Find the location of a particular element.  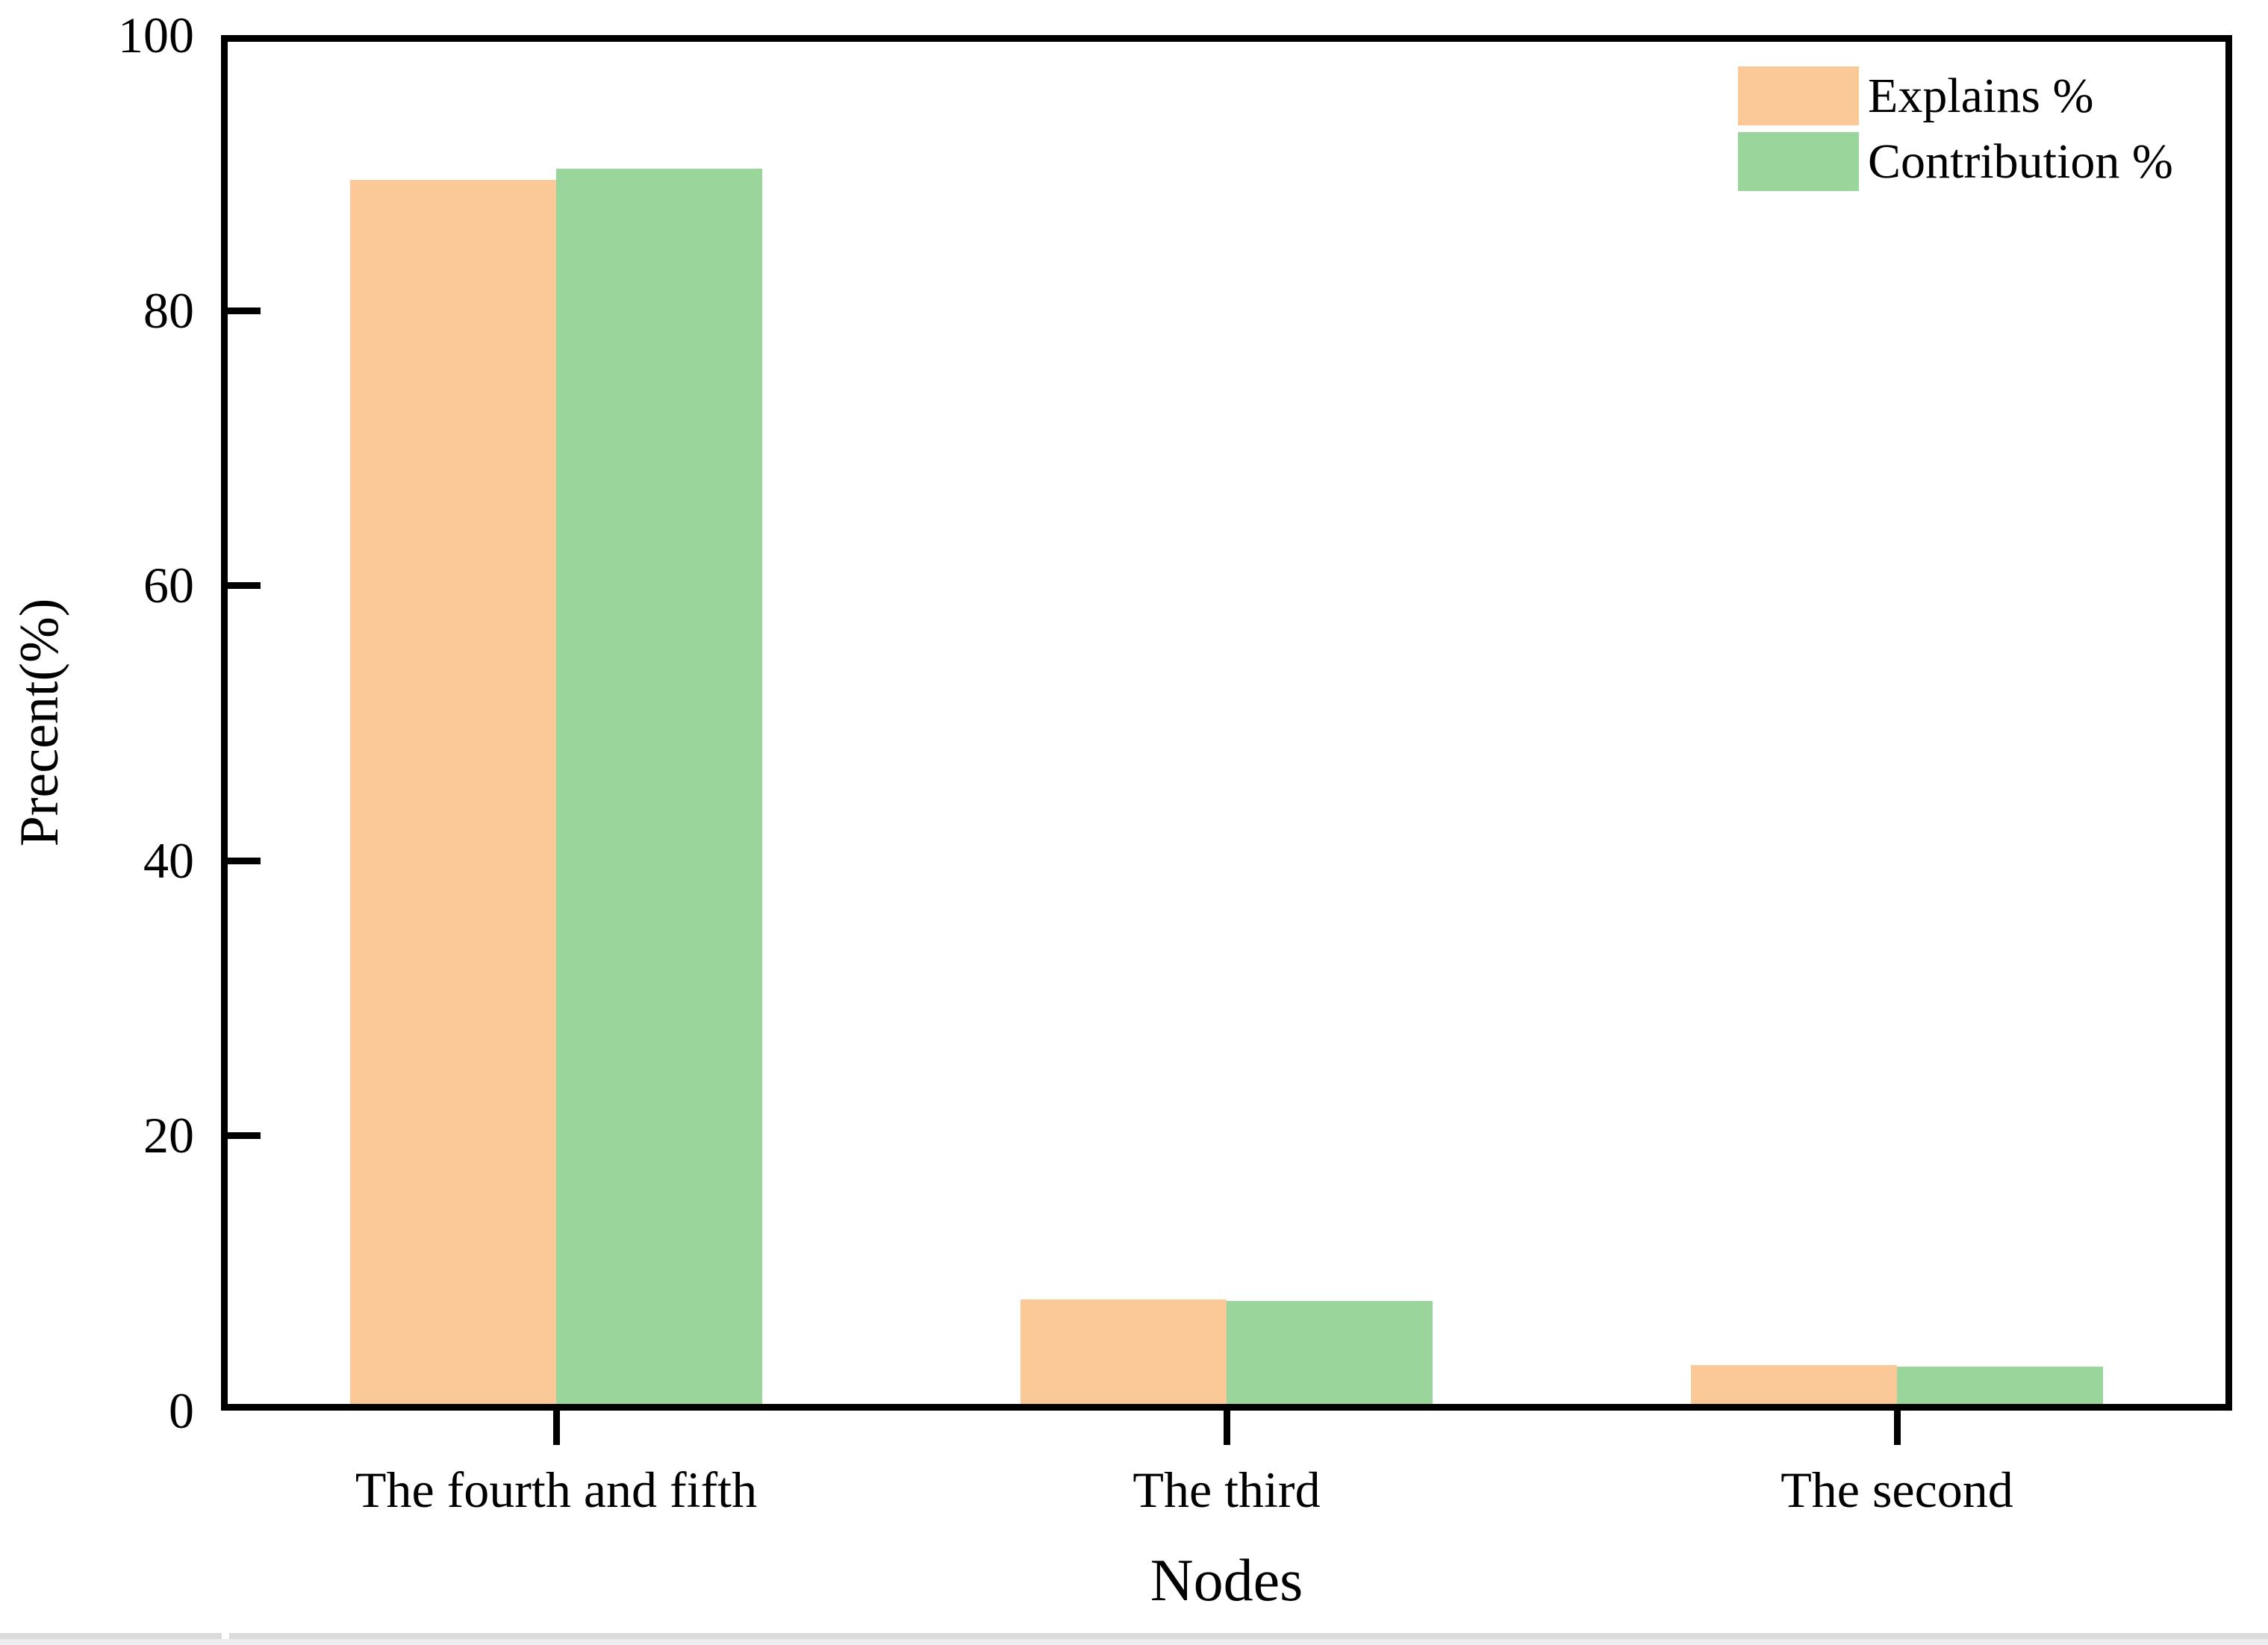

y-tick-label-60: 60 is located at coordinates (168, 585).